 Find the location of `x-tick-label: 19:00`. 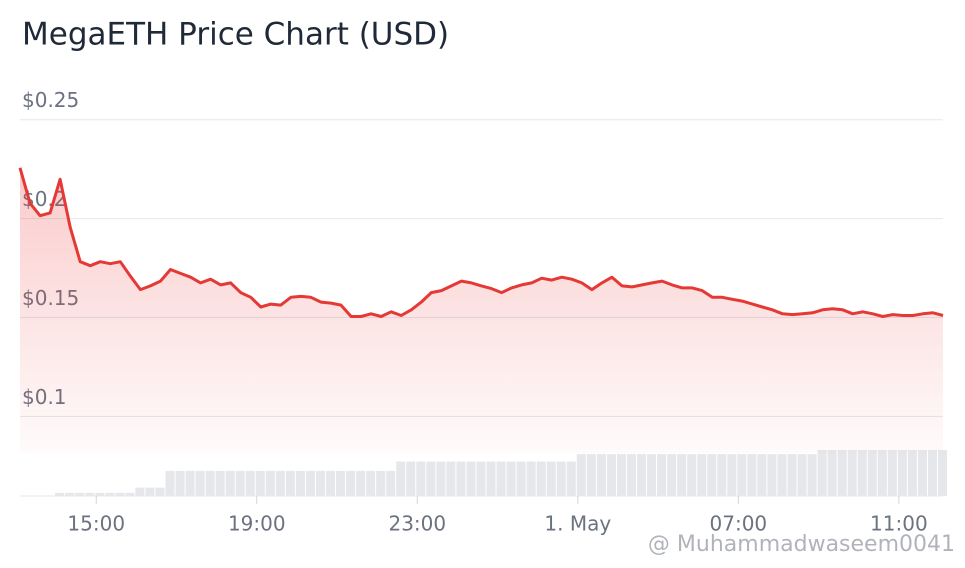

x-tick-label: 19:00 is located at coordinates (257, 524).